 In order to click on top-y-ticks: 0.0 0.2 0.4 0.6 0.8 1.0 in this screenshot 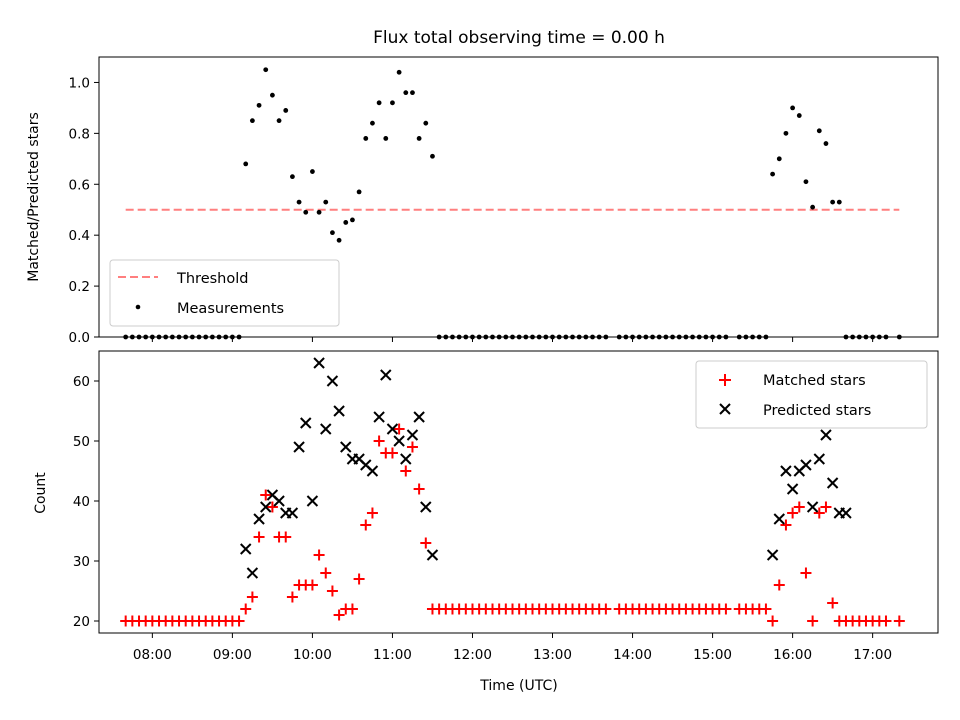, I will do `click(84, 210)`.